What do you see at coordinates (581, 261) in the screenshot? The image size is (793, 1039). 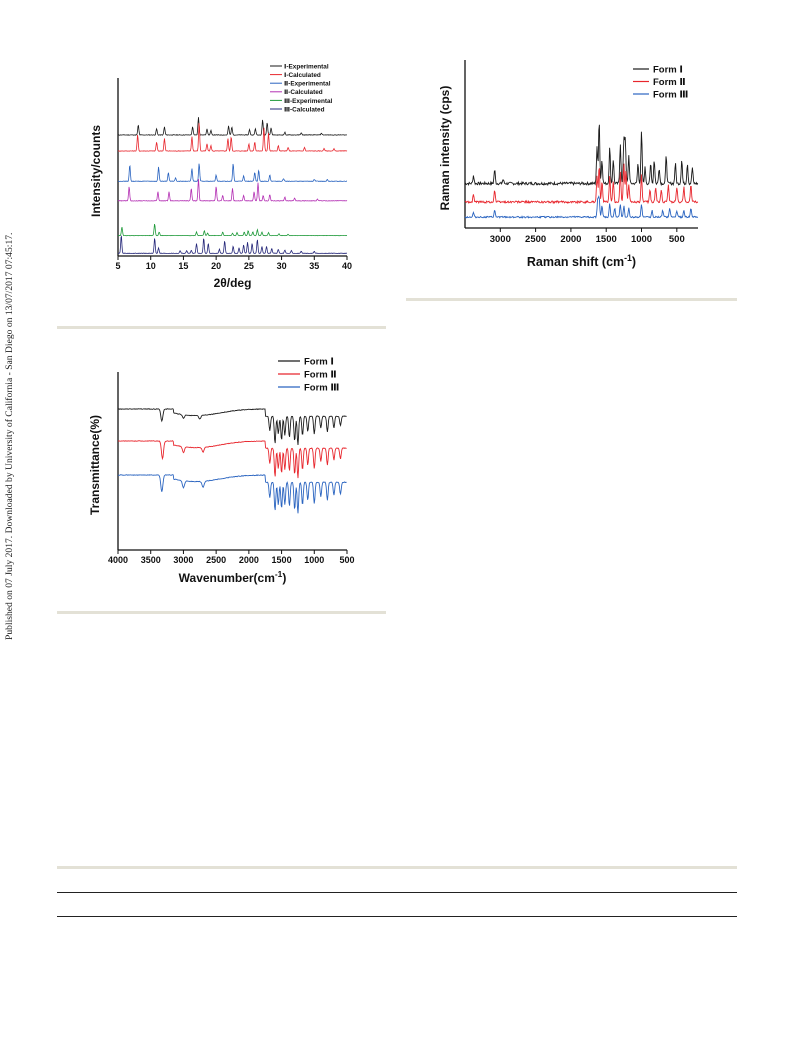 I see `x-axis-title: Raman shift (cm-1)` at bounding box center [581, 261].